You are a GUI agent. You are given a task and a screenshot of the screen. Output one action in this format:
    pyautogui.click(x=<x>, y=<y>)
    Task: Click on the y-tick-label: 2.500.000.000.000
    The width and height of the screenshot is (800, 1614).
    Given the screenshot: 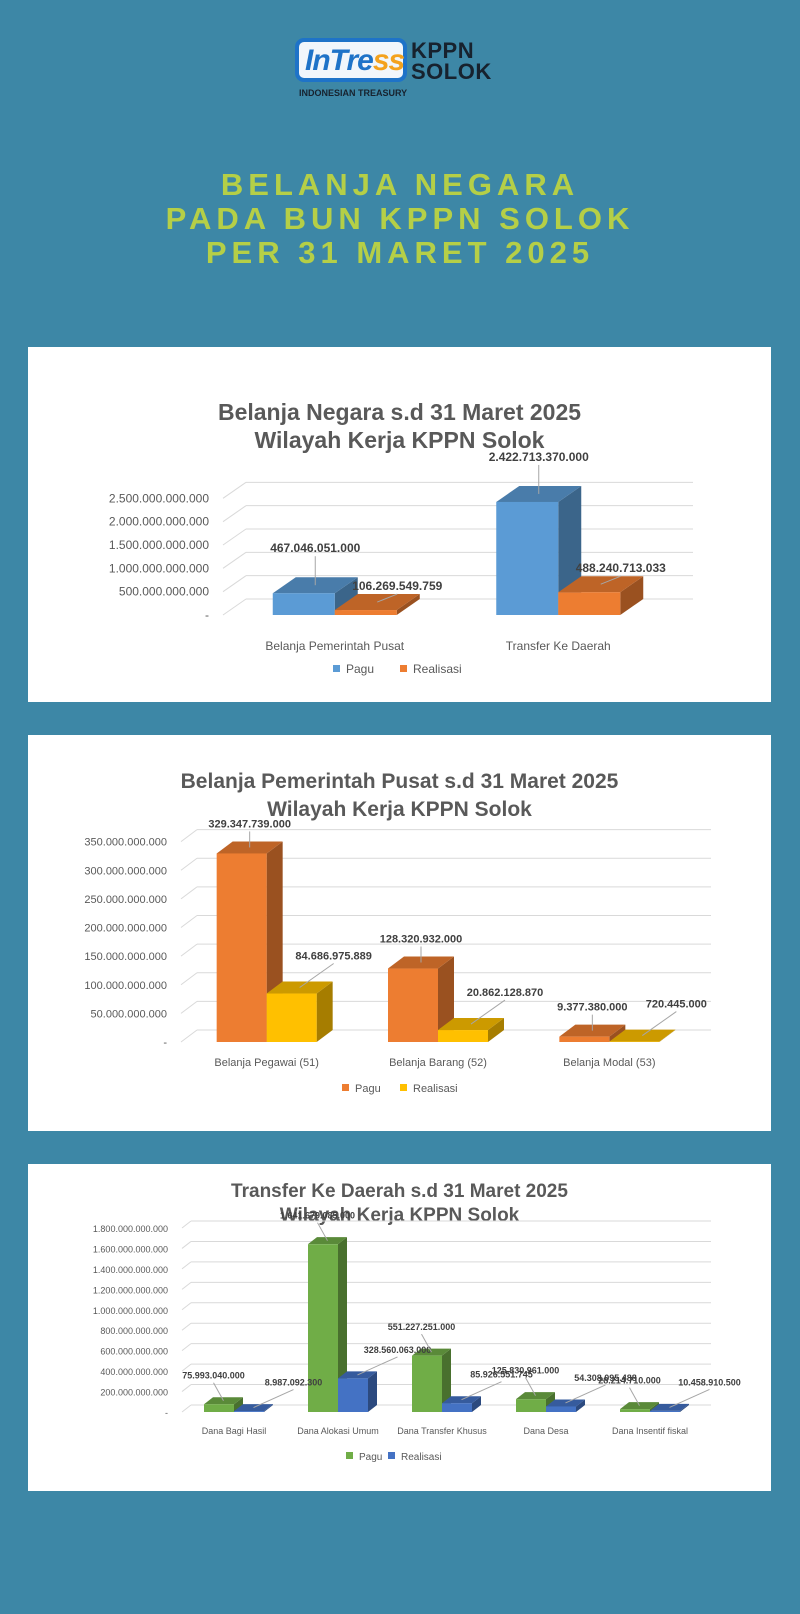 What is the action you would take?
    pyautogui.click(x=159, y=498)
    